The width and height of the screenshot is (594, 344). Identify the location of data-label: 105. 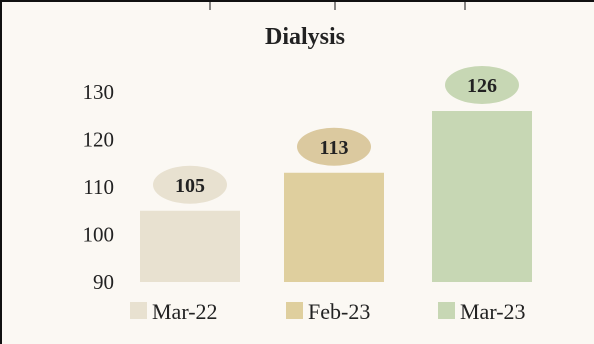
(190, 186).